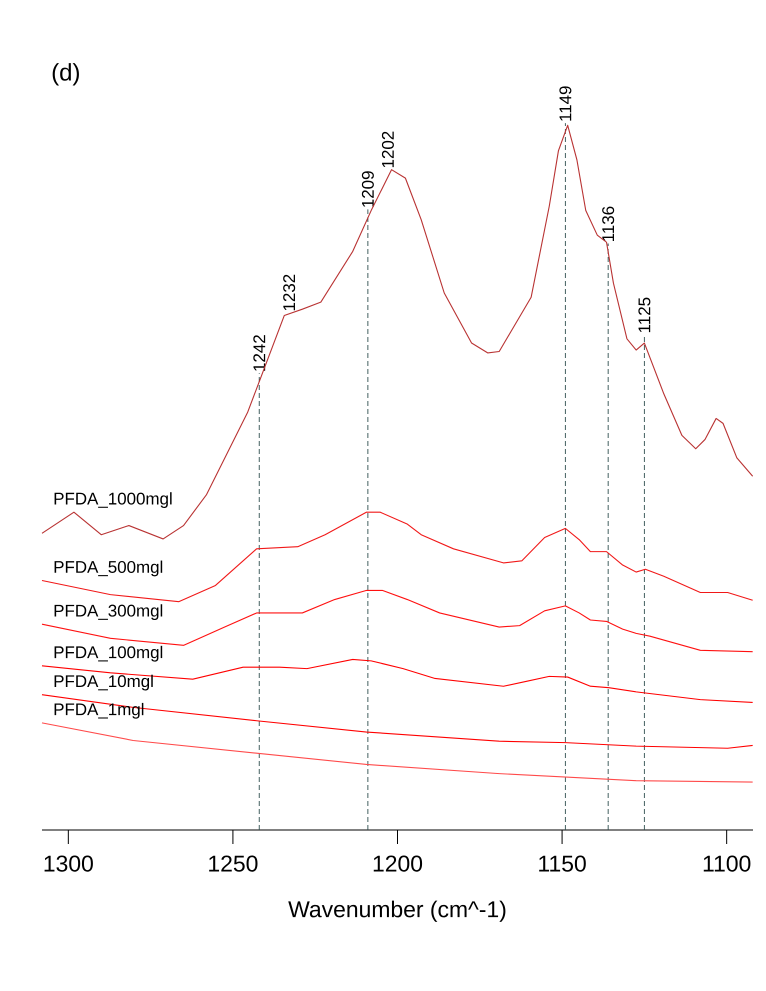 The width and height of the screenshot is (766, 991). Describe the element at coordinates (233, 864) in the screenshot. I see `x-tick-label: 1250` at that location.